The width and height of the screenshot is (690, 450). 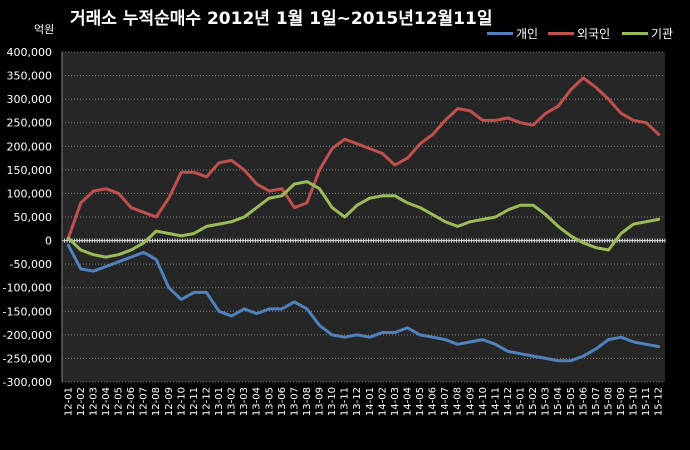 I want to click on x-tick-label: 14-10, so click(x=483, y=401).